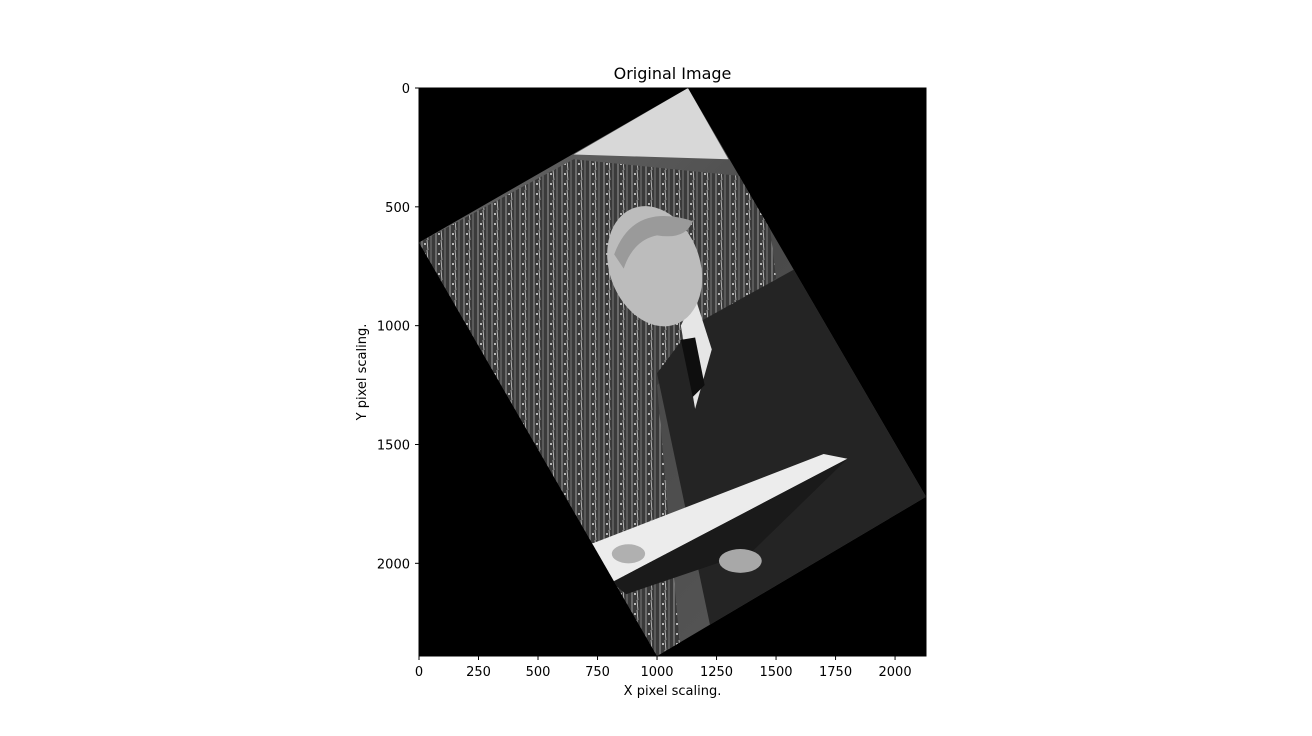 Image resolution: width=1312 pixels, height=736 pixels. What do you see at coordinates (478, 672) in the screenshot?
I see `x-tick-label: 250` at bounding box center [478, 672].